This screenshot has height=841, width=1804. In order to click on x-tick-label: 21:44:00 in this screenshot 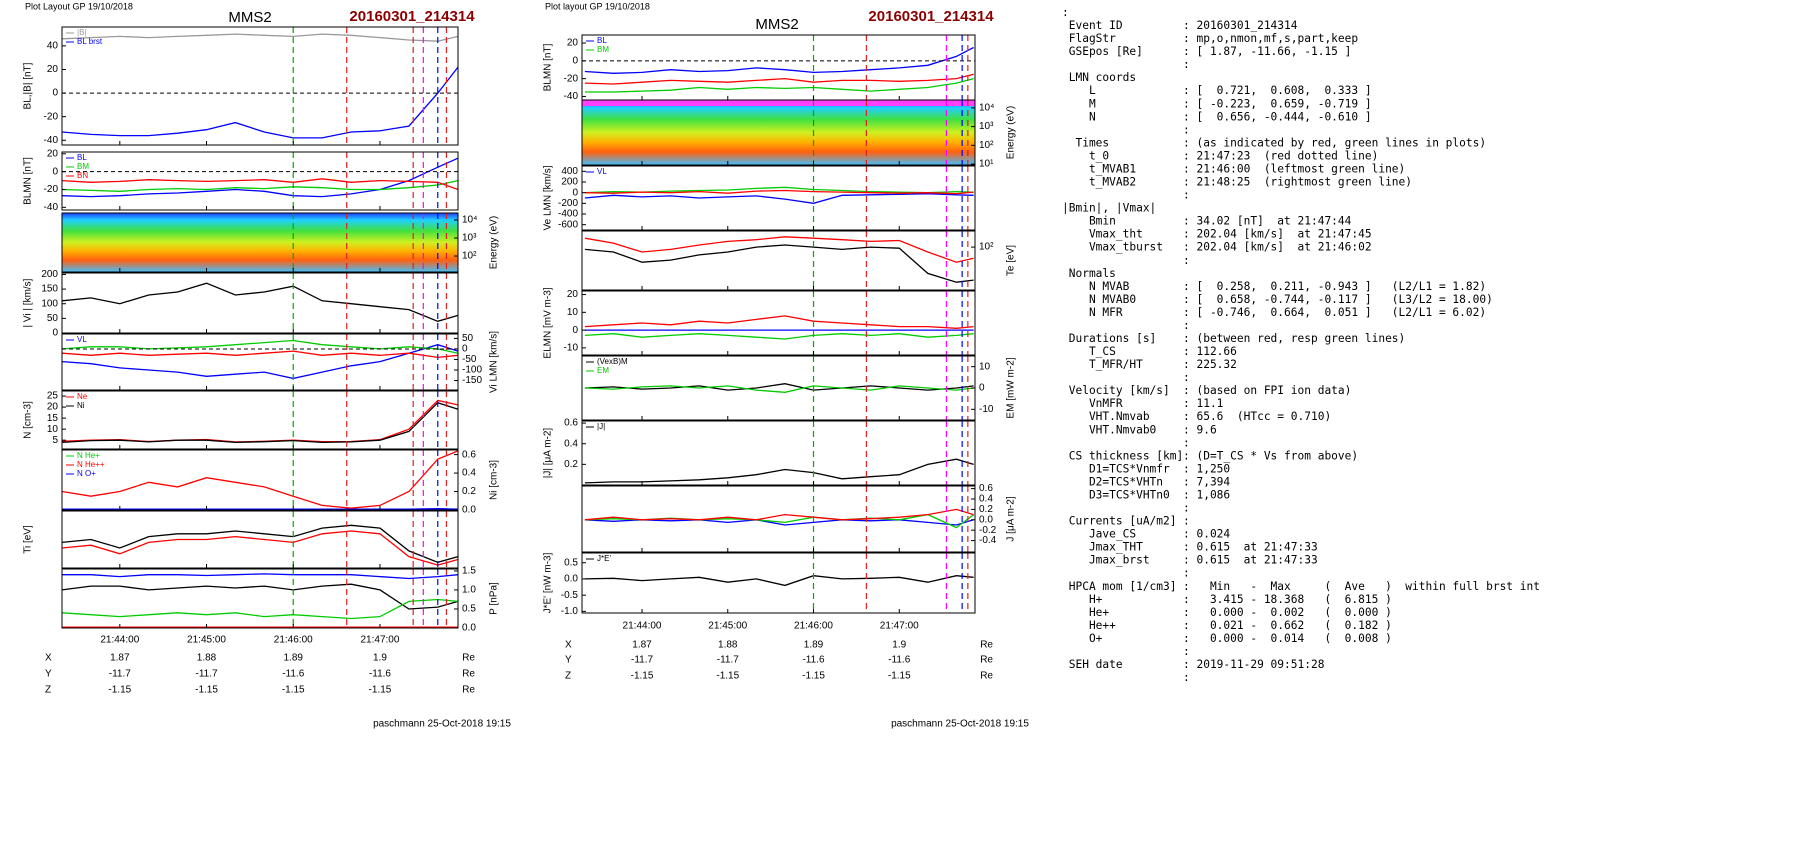, I will do `click(642, 626)`.